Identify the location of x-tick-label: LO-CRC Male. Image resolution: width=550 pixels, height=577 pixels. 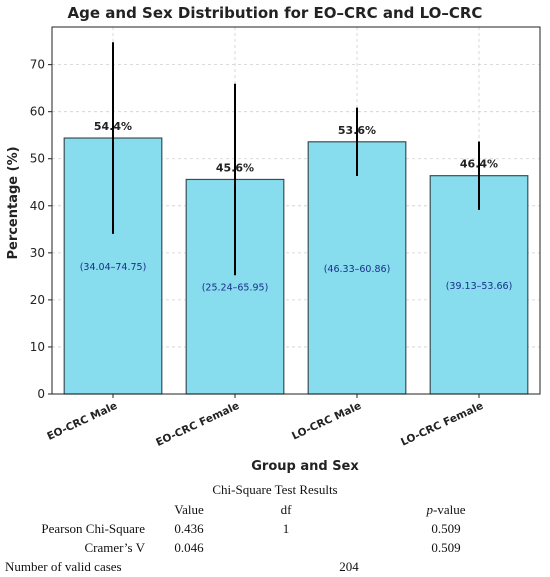
(326, 421).